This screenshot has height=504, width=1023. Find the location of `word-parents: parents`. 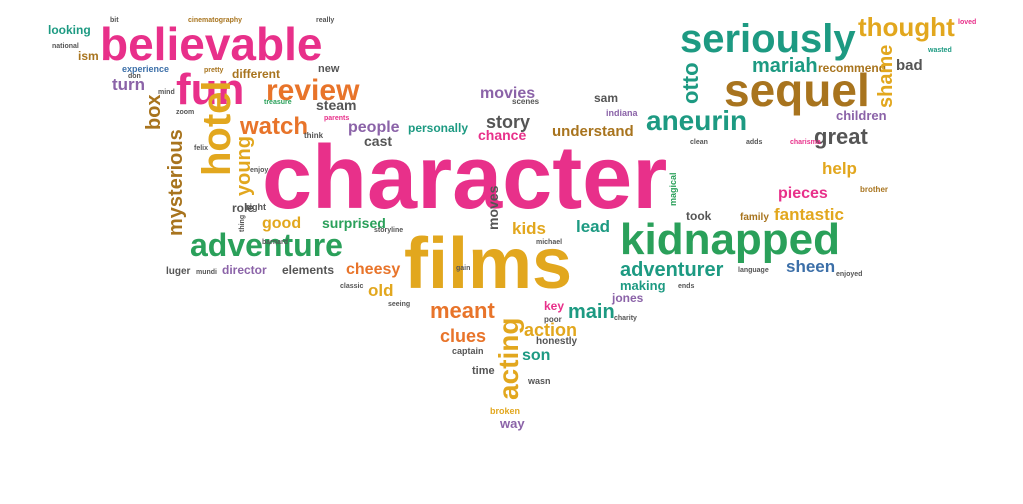

word-parents: parents is located at coordinates (336, 118).